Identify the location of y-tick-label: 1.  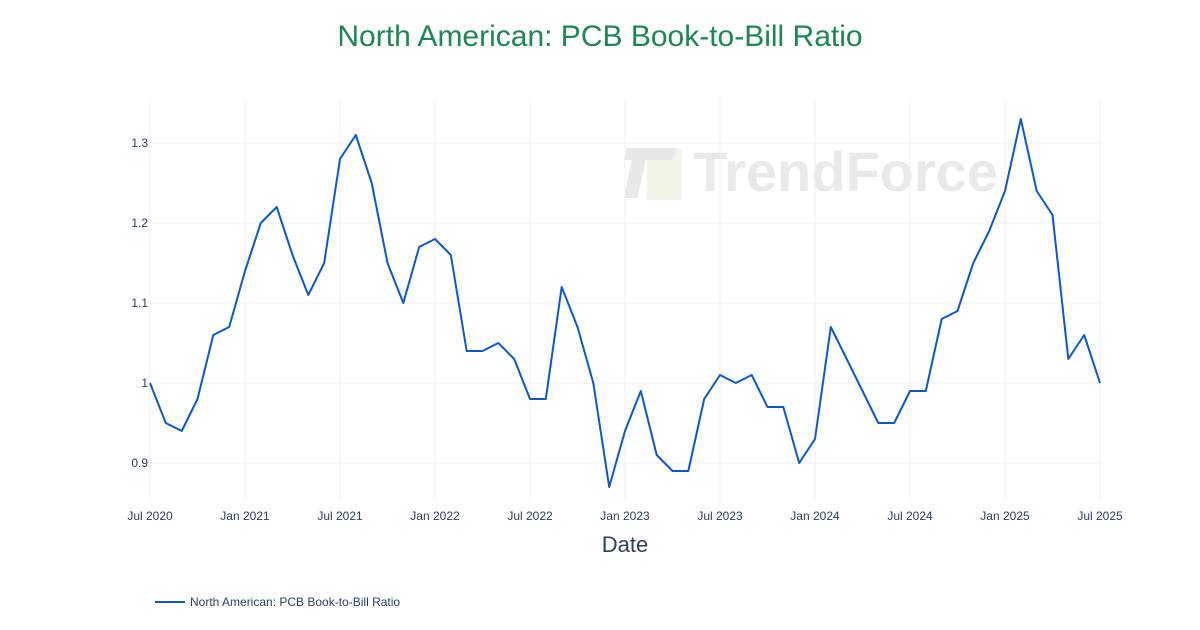
(144, 383).